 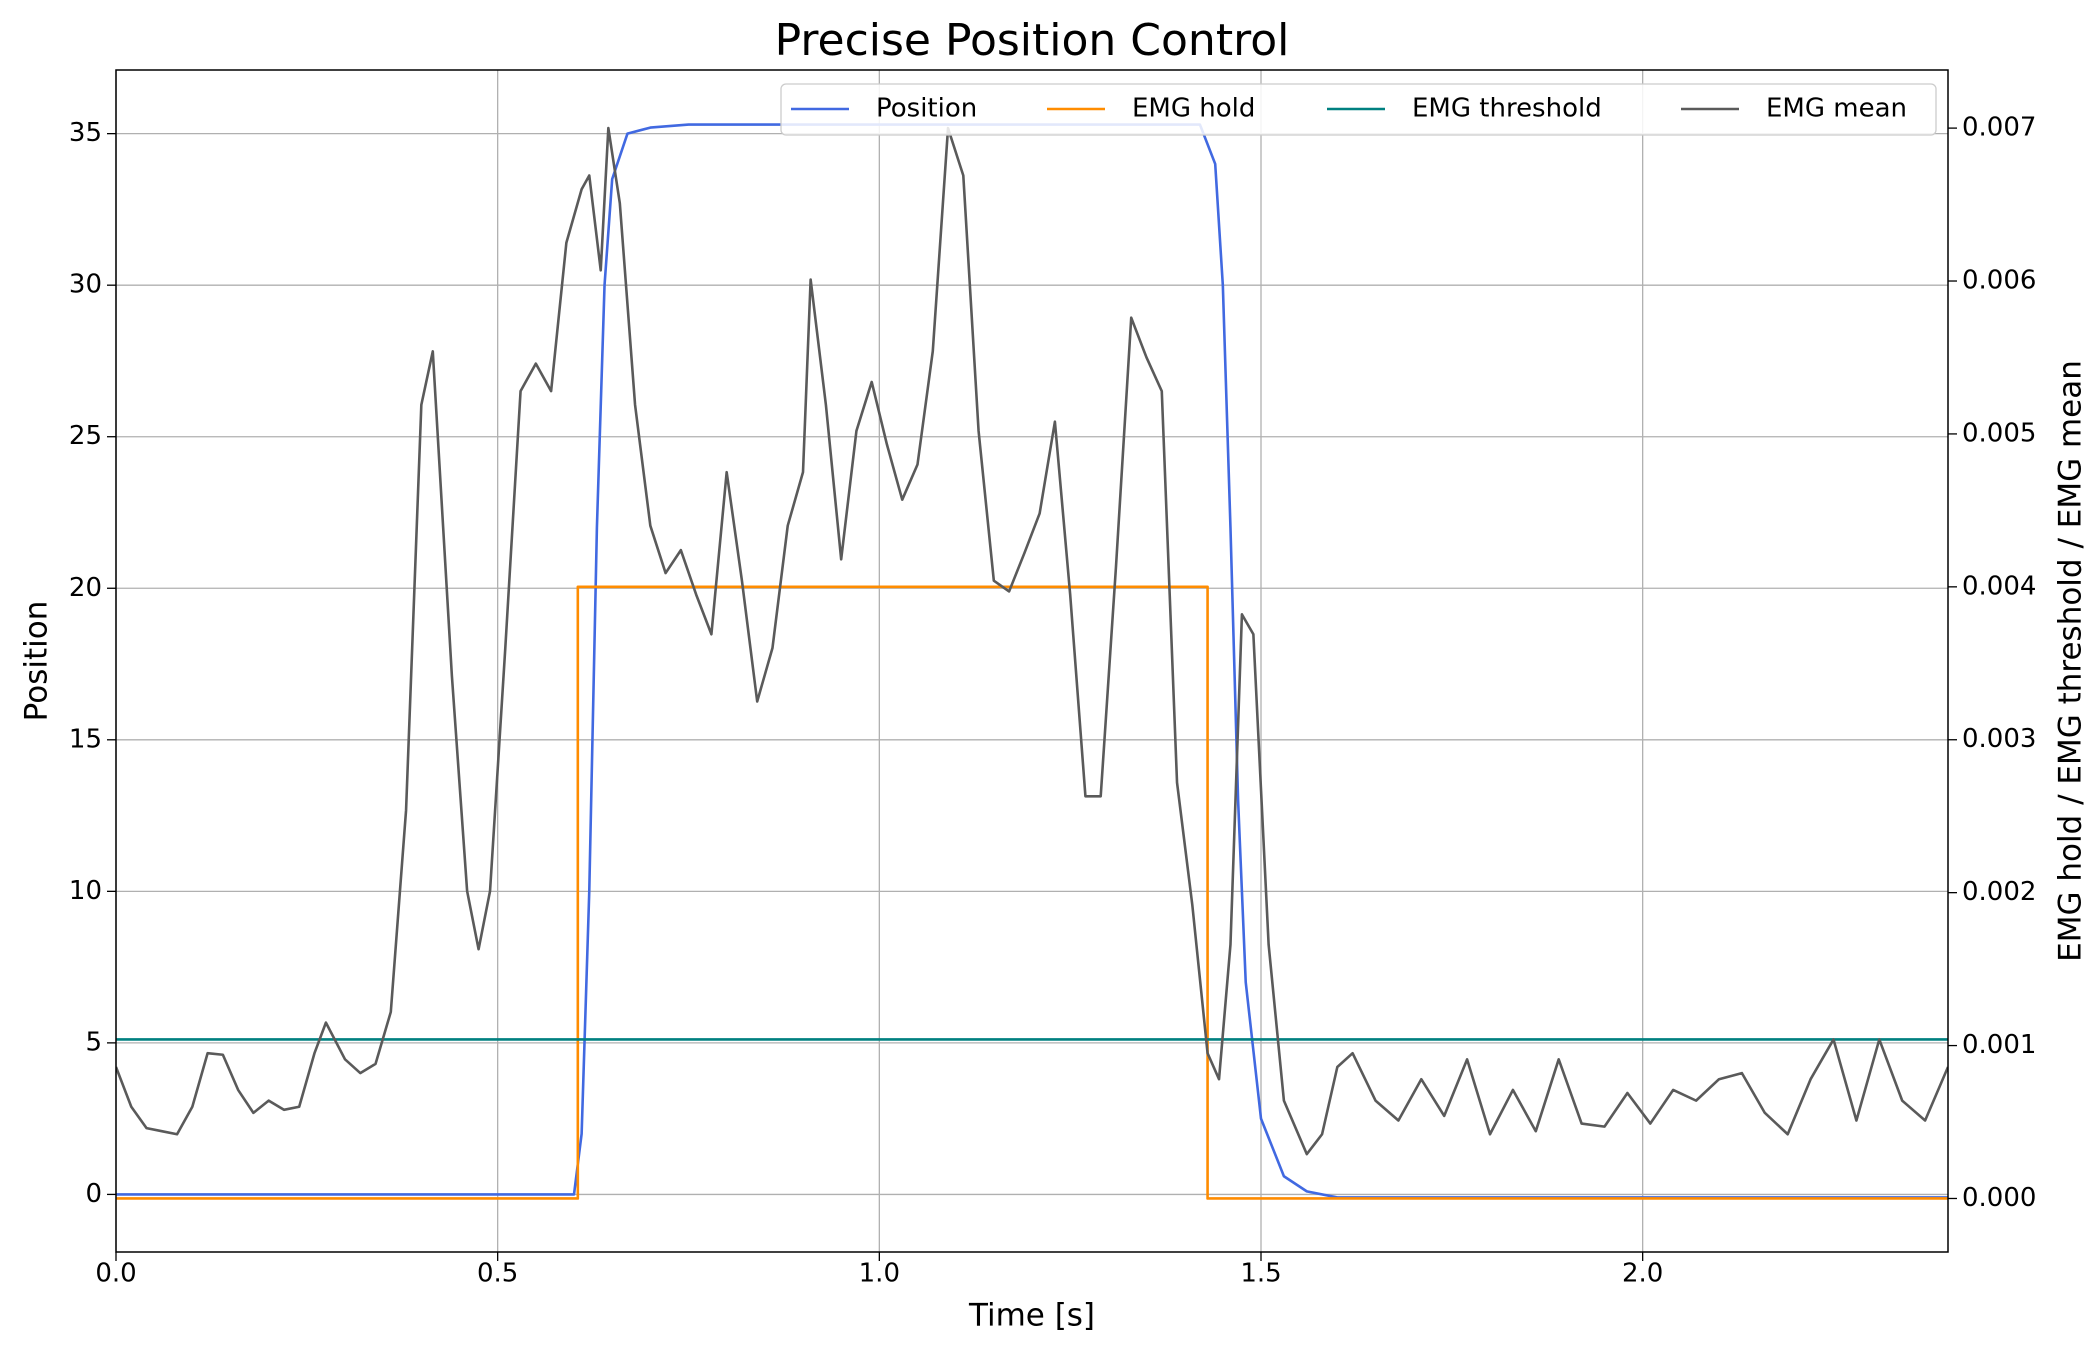 What do you see at coordinates (1032, 40) in the screenshot?
I see `chart-title: Precise Position Control` at bounding box center [1032, 40].